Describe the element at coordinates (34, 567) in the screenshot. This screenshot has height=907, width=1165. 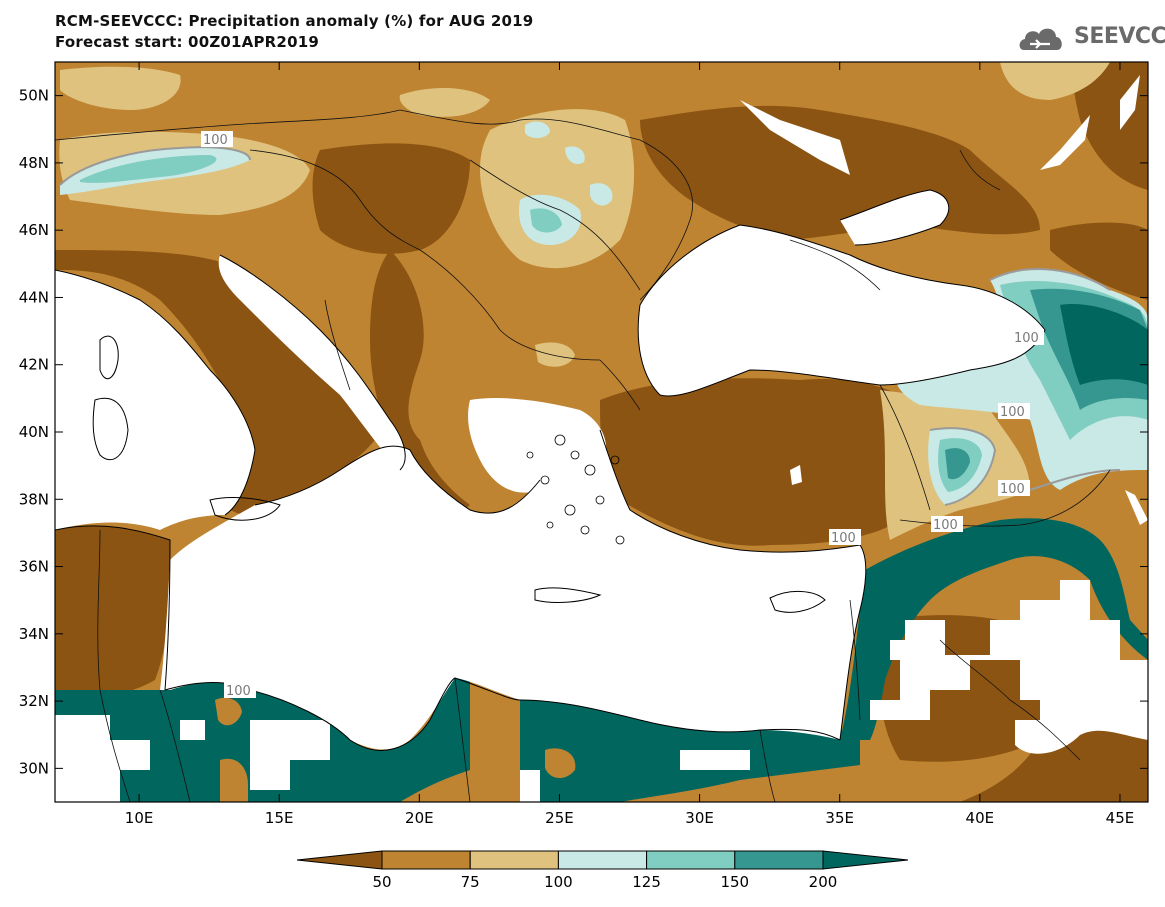
I see `lat-tick-label: 36N` at that location.